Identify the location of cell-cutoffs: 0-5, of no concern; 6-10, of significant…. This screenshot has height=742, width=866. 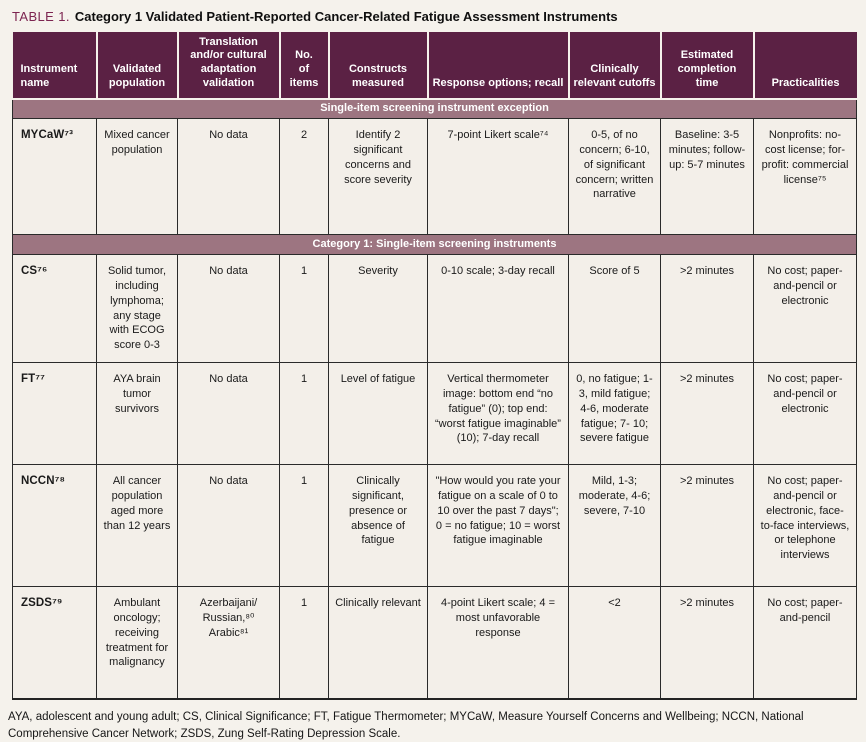
(614, 177).